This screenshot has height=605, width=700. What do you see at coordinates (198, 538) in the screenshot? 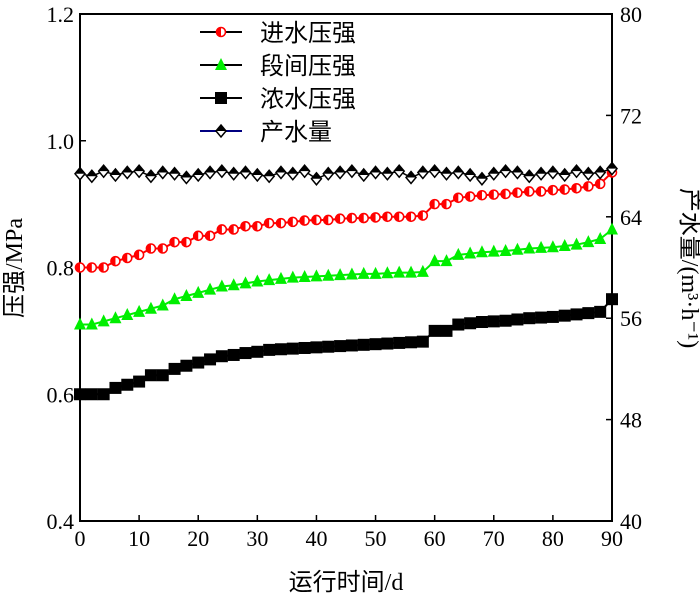
I see `x-tick-label: 20` at bounding box center [198, 538].